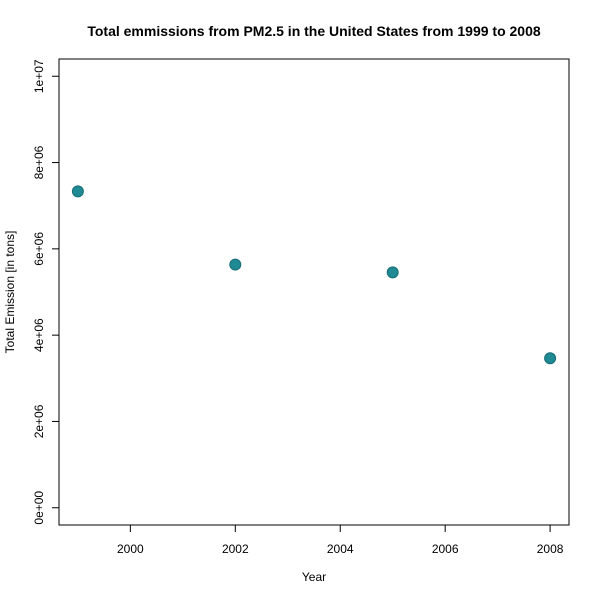  Describe the element at coordinates (39, 162) in the screenshot. I see `y-tick-label: 8e+06` at that location.